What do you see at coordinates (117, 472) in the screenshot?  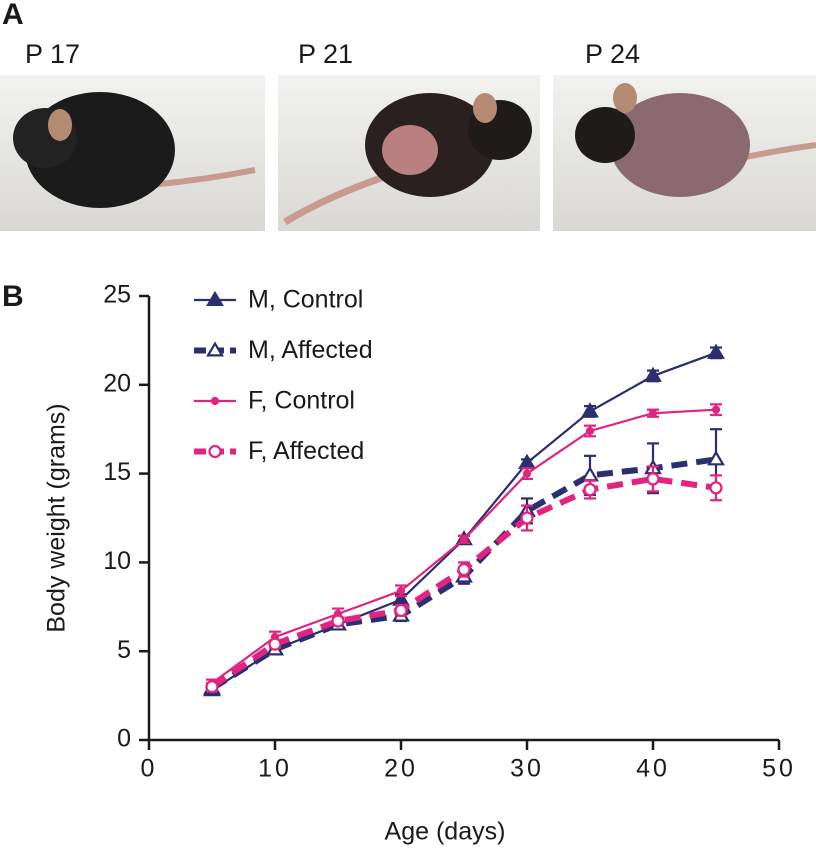 I see `y-tick-label: 15` at bounding box center [117, 472].